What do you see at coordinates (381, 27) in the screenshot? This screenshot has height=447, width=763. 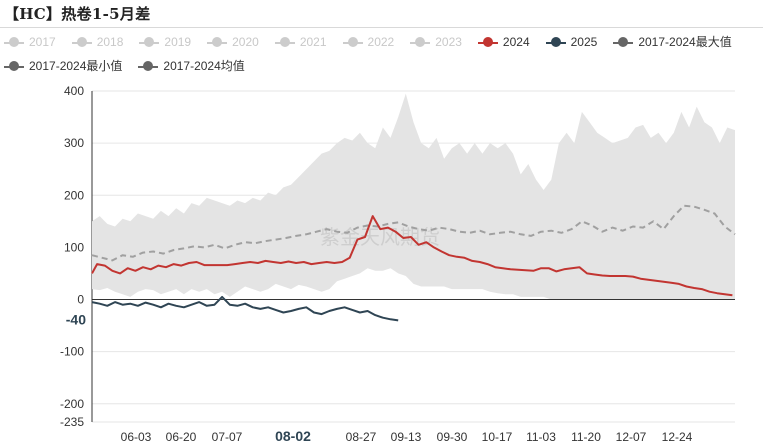 I see `title-divider` at bounding box center [381, 27].